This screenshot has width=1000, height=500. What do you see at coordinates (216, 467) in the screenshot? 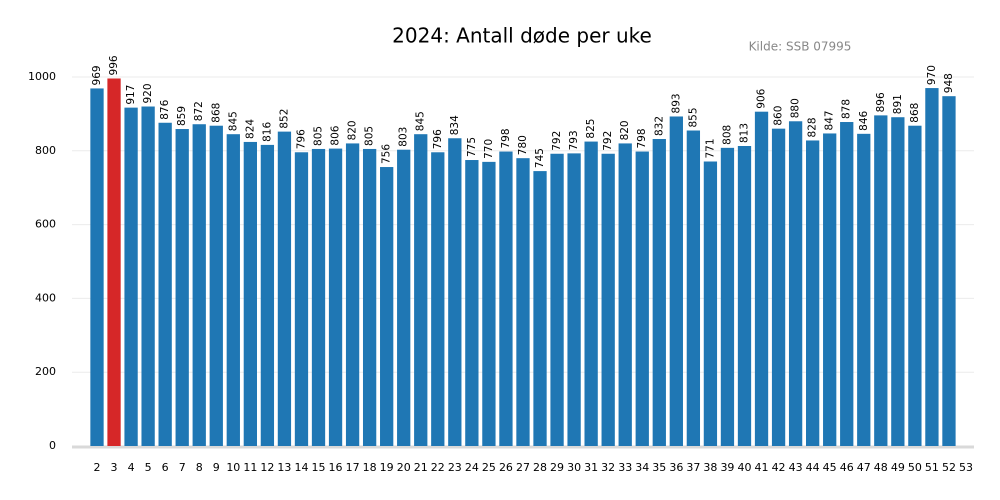
I see `x-tick-label: 9` at bounding box center [216, 467].